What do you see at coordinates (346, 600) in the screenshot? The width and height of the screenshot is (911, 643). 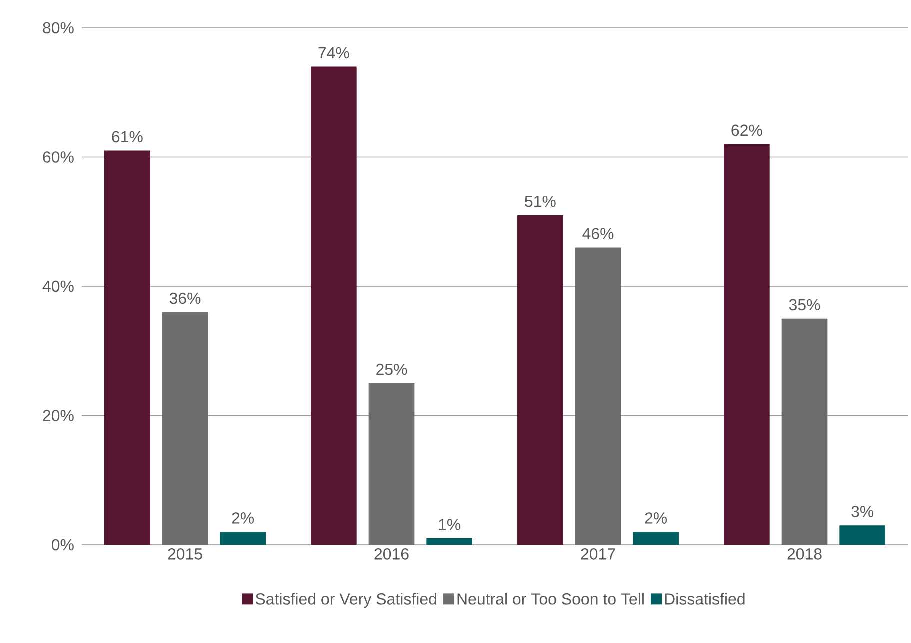 I see `legend-label: Satisfied or Very Satisfied` at bounding box center [346, 600].